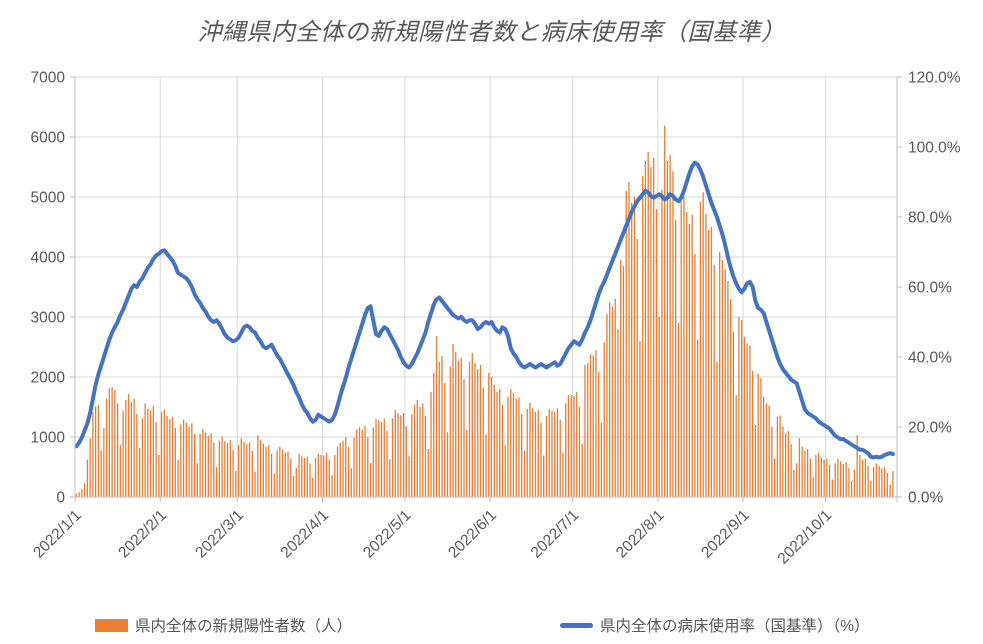 This screenshot has width=983, height=644. Describe the element at coordinates (57, 534) in the screenshot. I see `x-axis-label: 2022/1/1` at that location.